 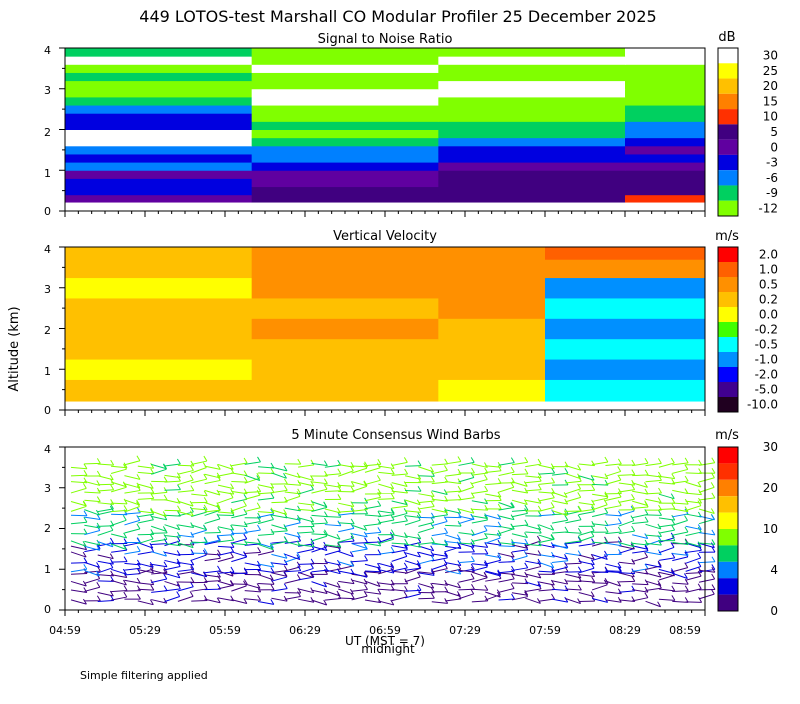 I want to click on snr-y-ticks: 0 1 2 3 4, so click(x=47, y=131).